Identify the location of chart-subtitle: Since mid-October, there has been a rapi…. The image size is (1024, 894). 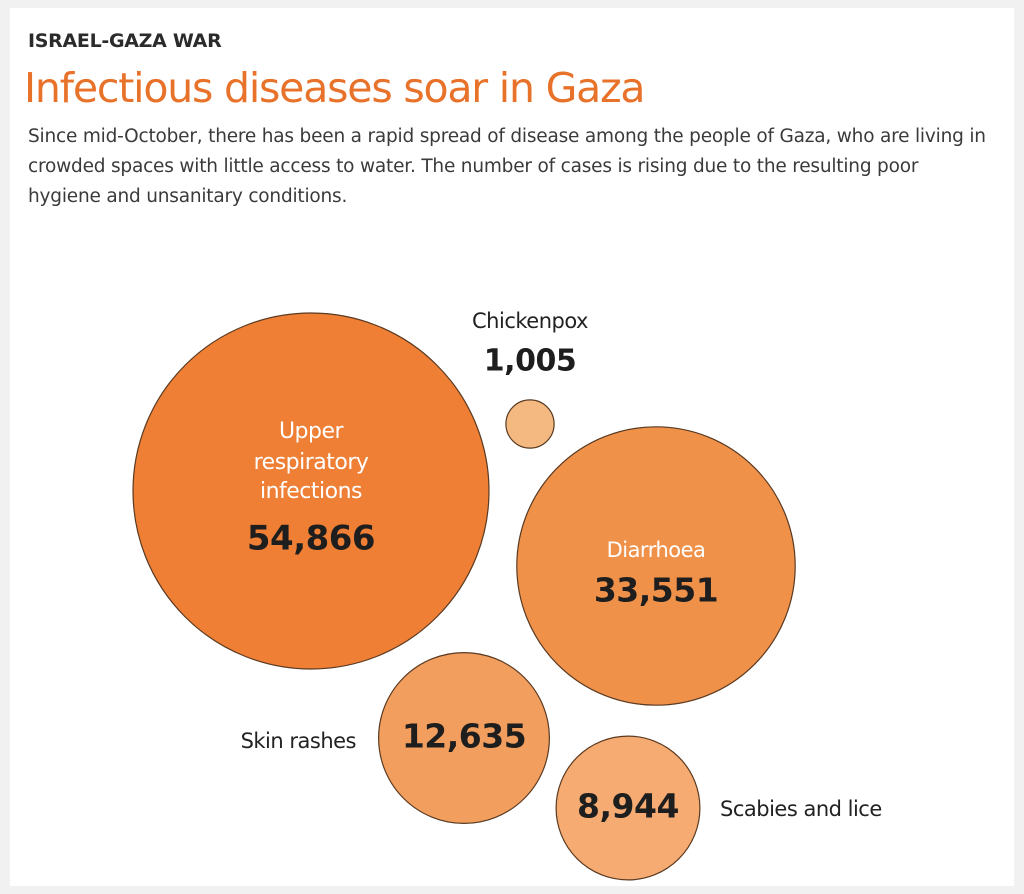
(507, 166).